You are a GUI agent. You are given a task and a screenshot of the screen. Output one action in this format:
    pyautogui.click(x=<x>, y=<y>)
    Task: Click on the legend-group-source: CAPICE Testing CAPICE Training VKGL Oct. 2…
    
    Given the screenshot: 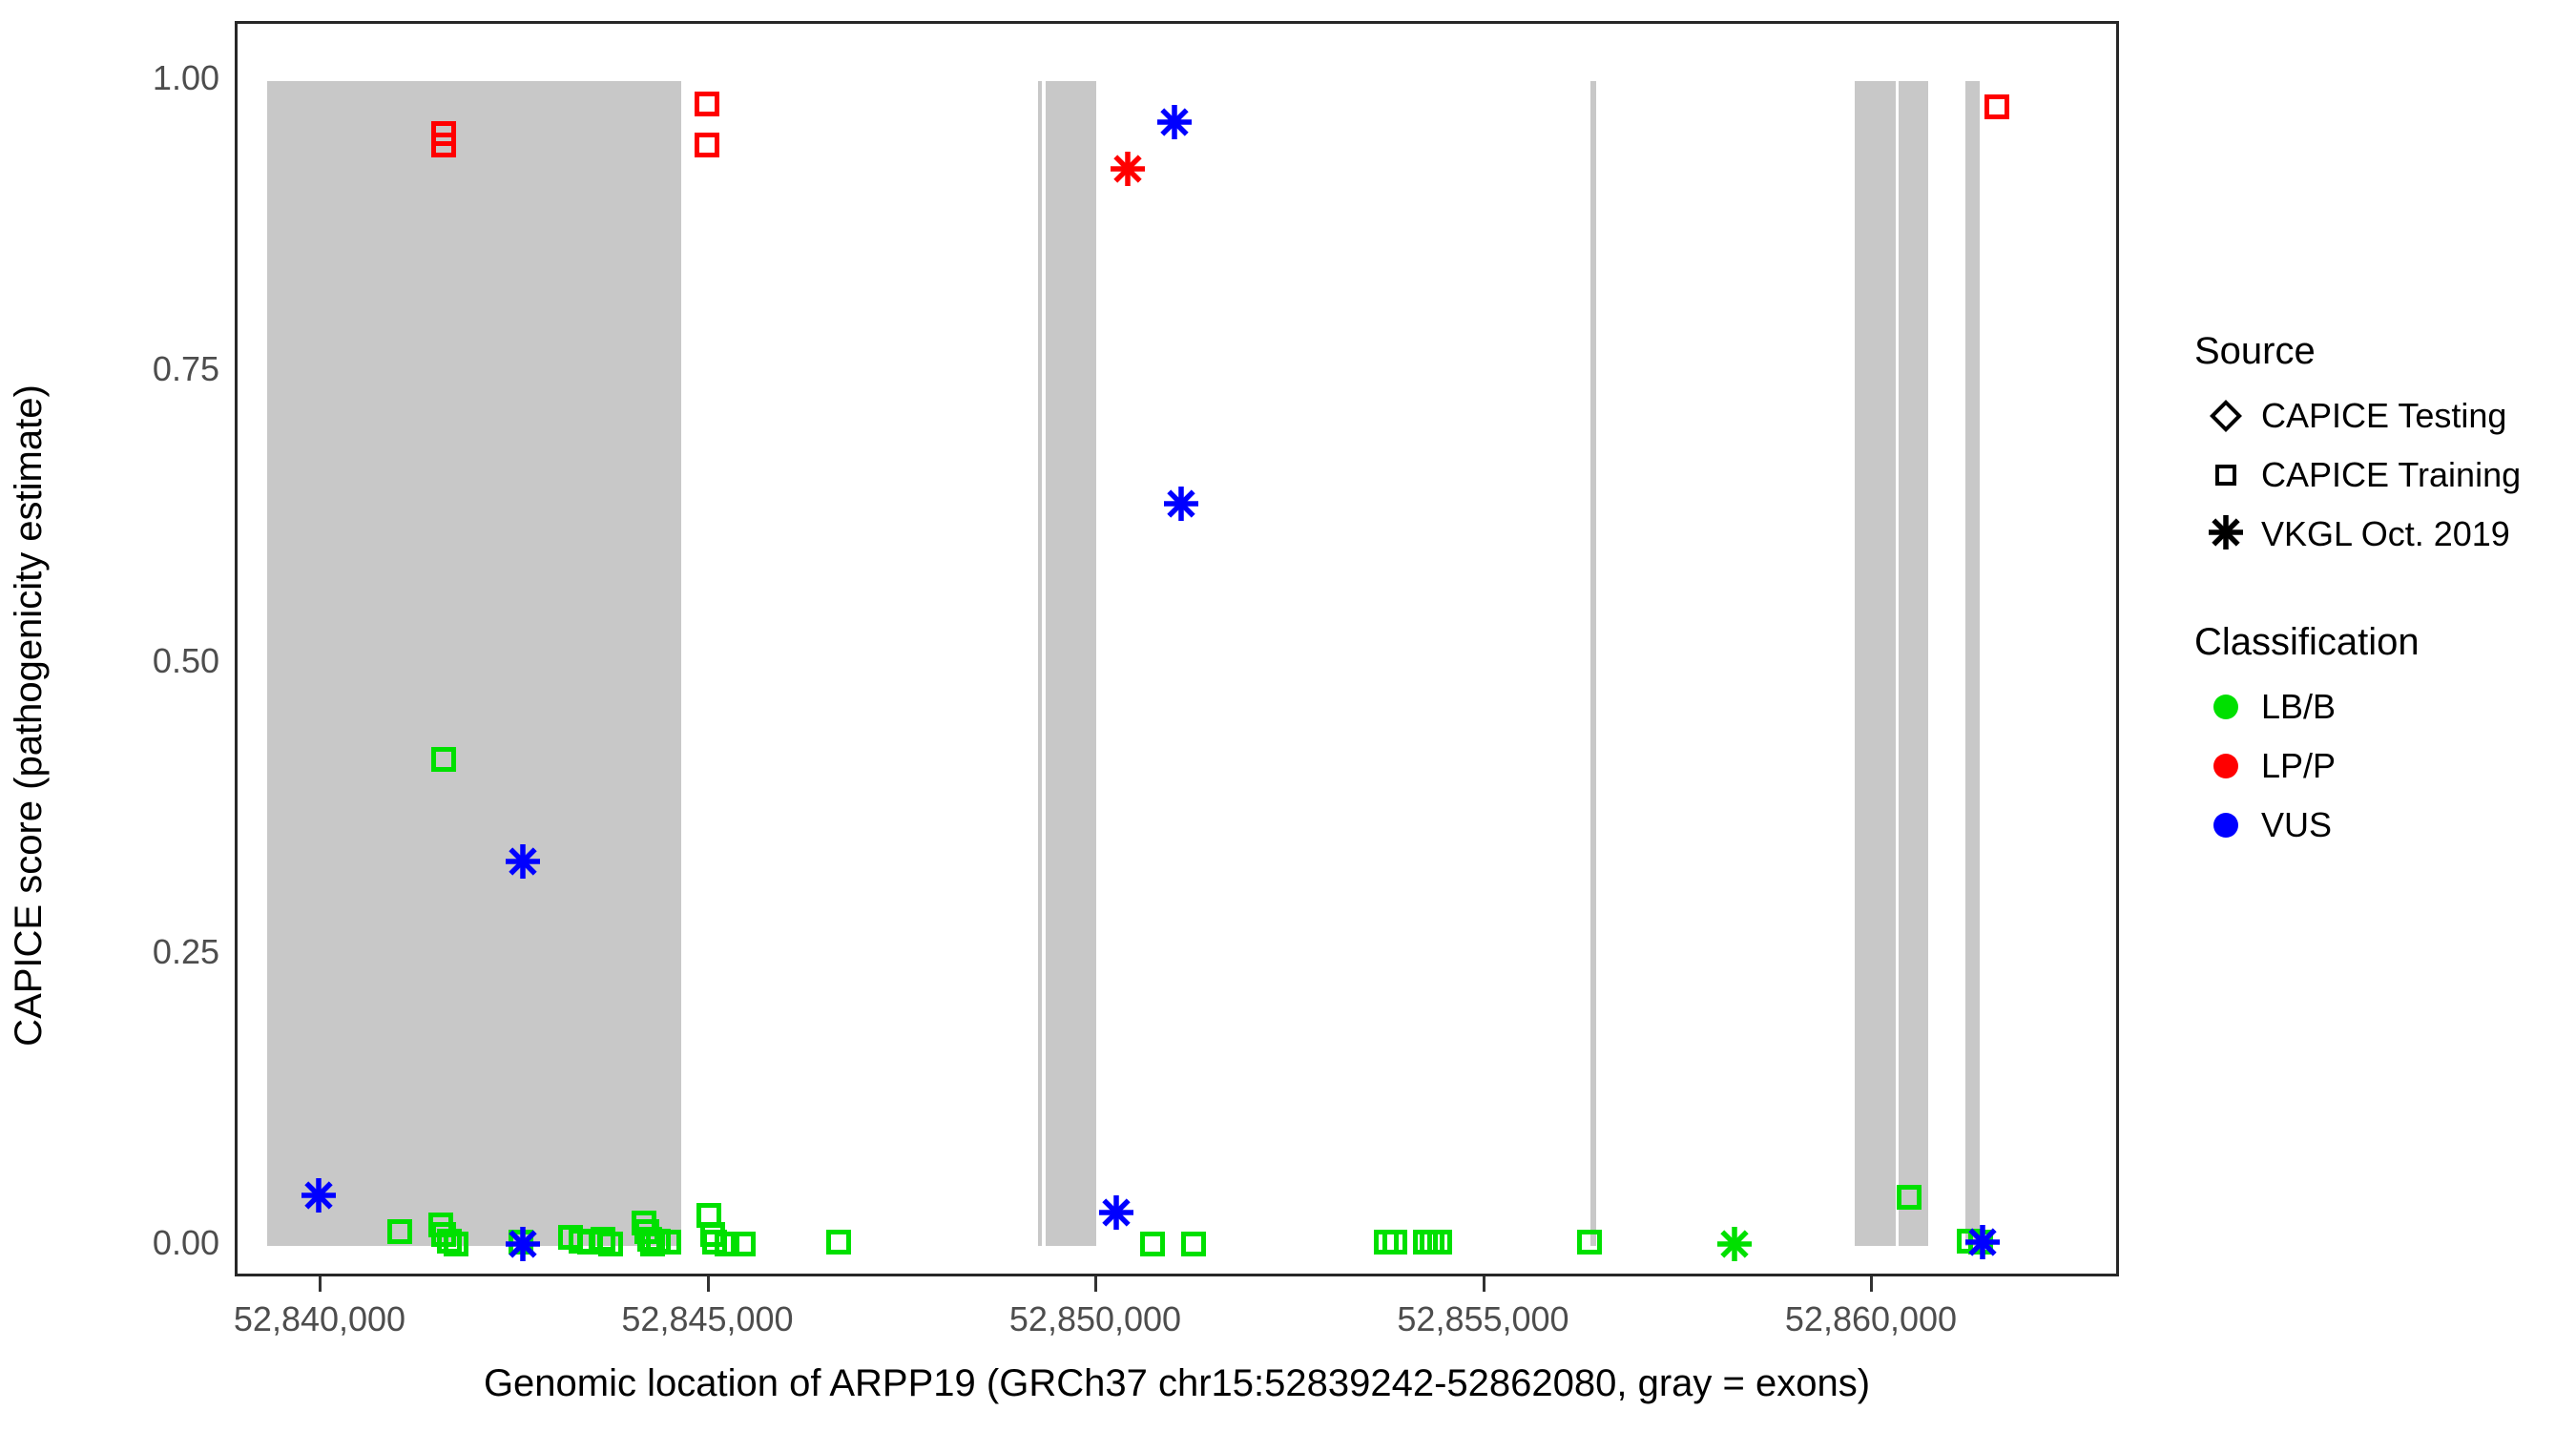 What is the action you would take?
    pyautogui.click(x=2377, y=475)
    